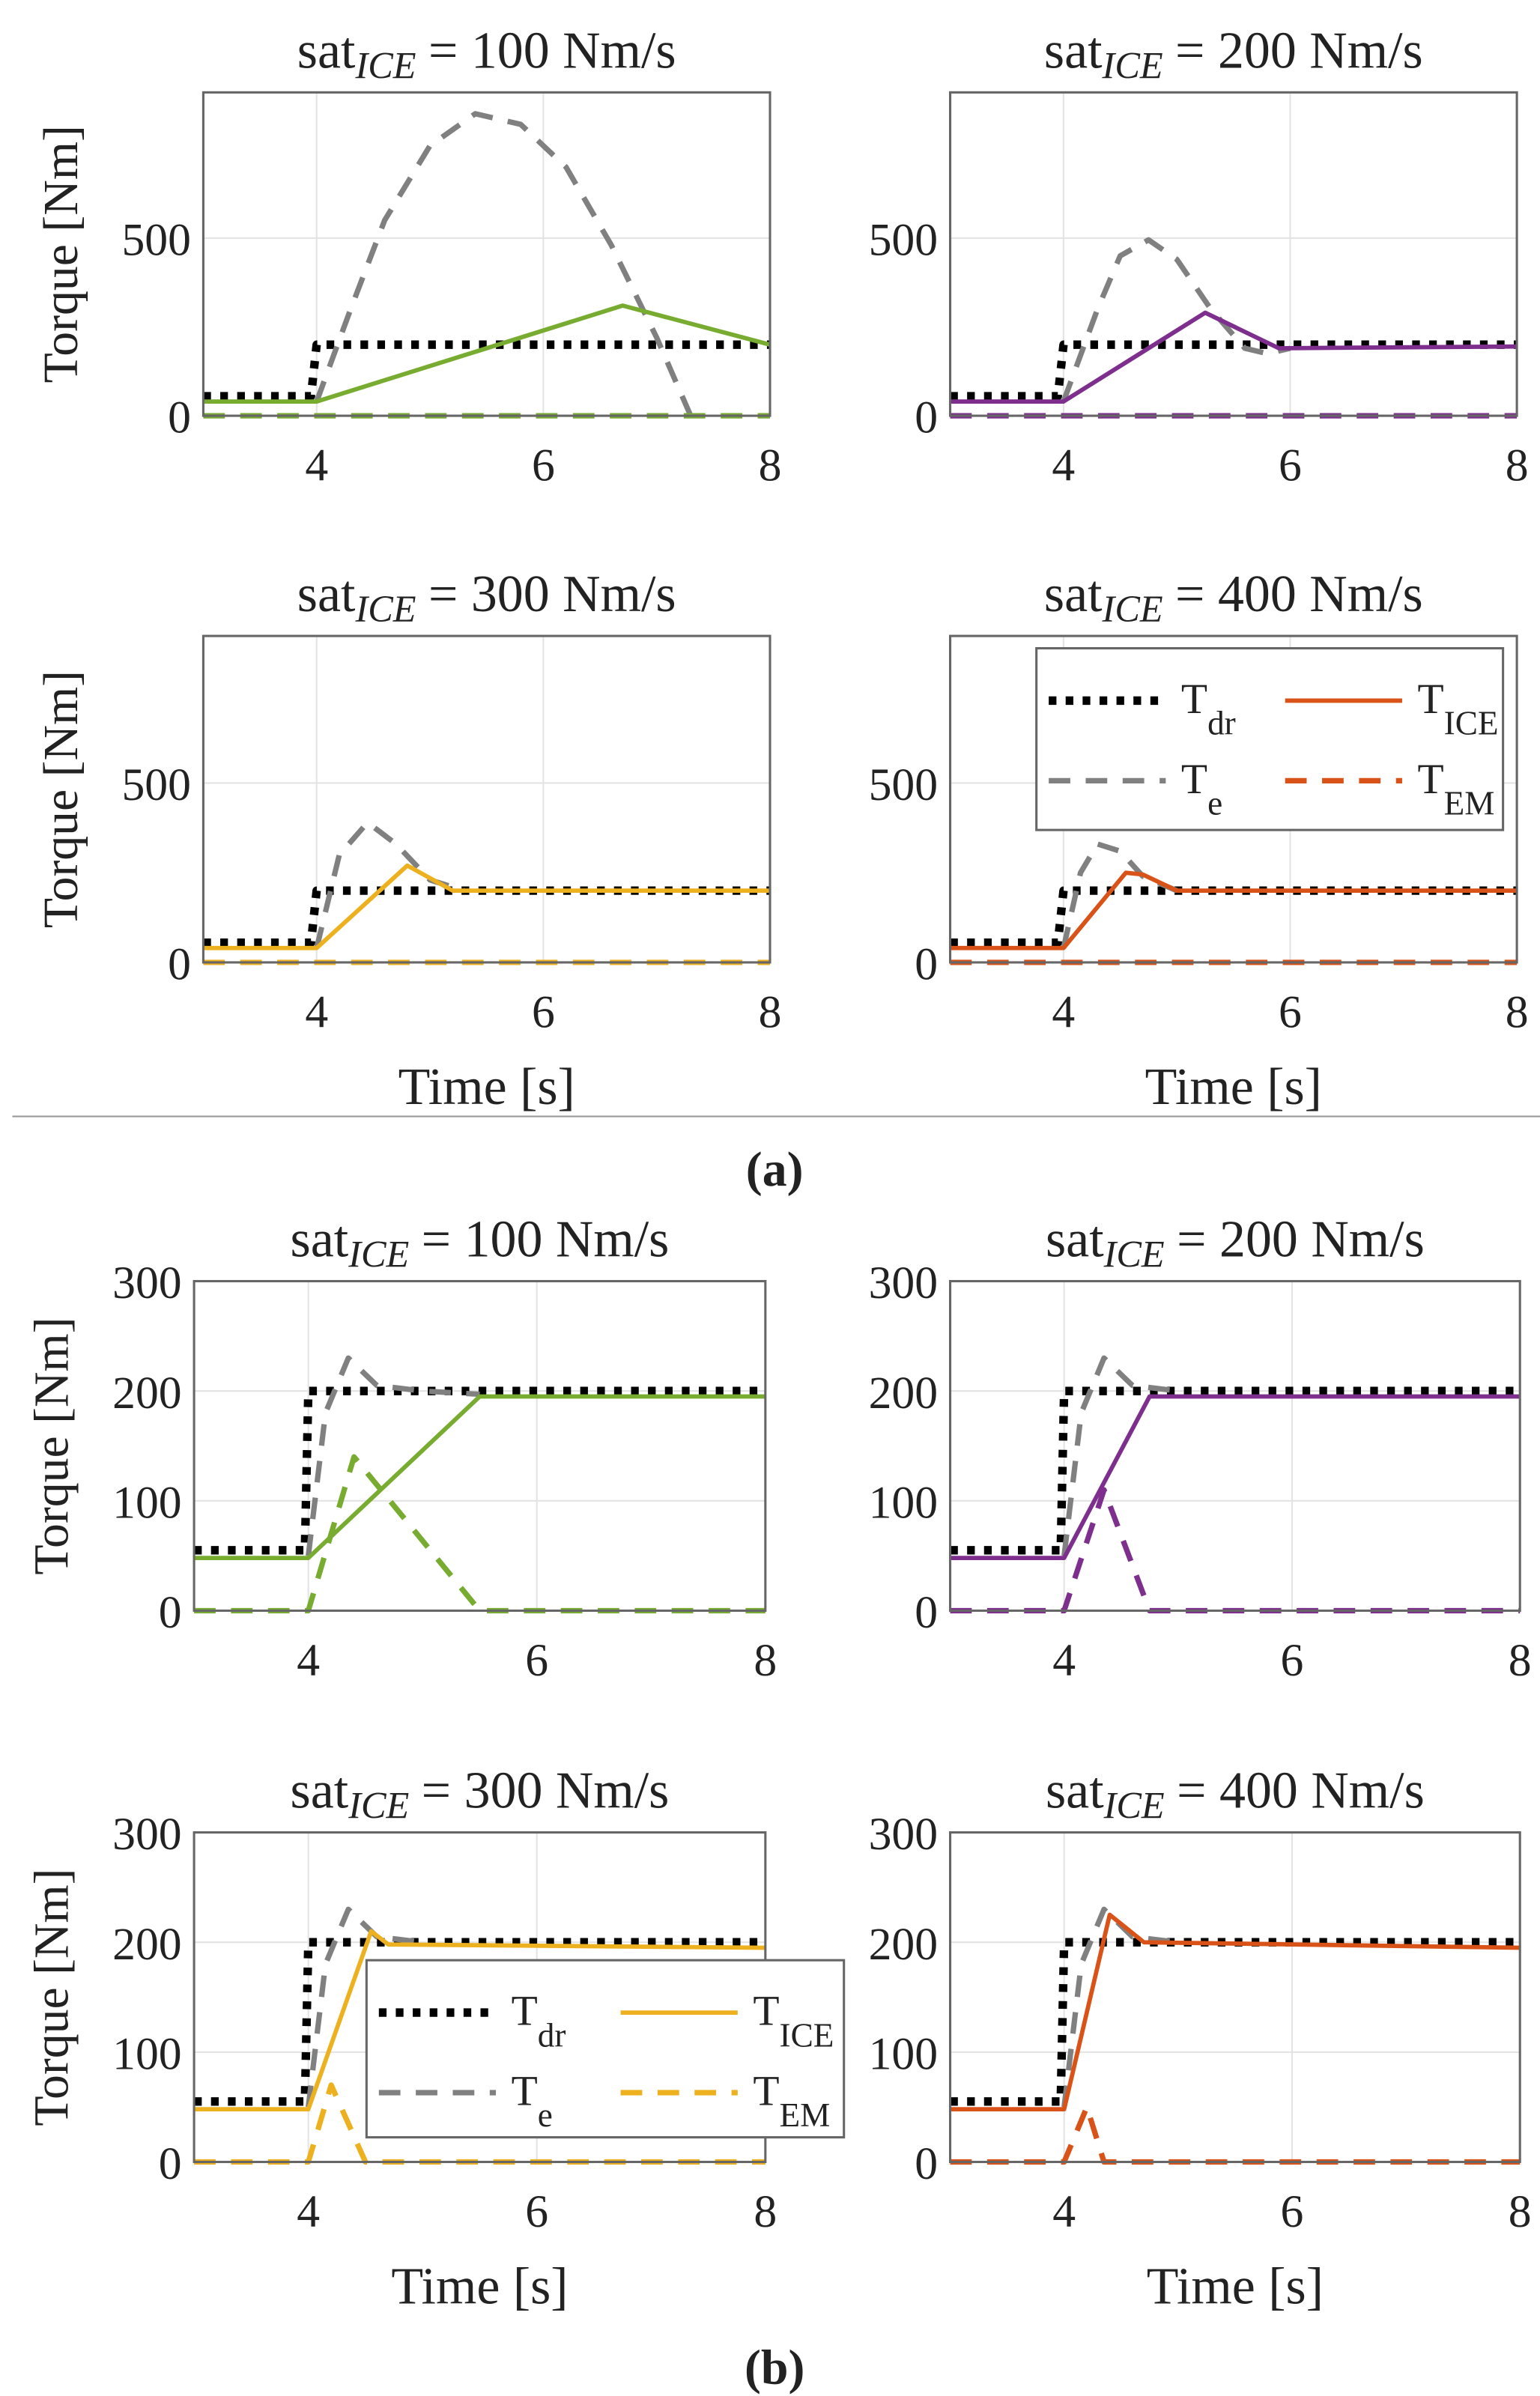 The image size is (1540, 2396). I want to click on subplot-b-2: 4 6 8 0 100 200 300 satICE = 200 Nm/s, so click(1200, 1449).